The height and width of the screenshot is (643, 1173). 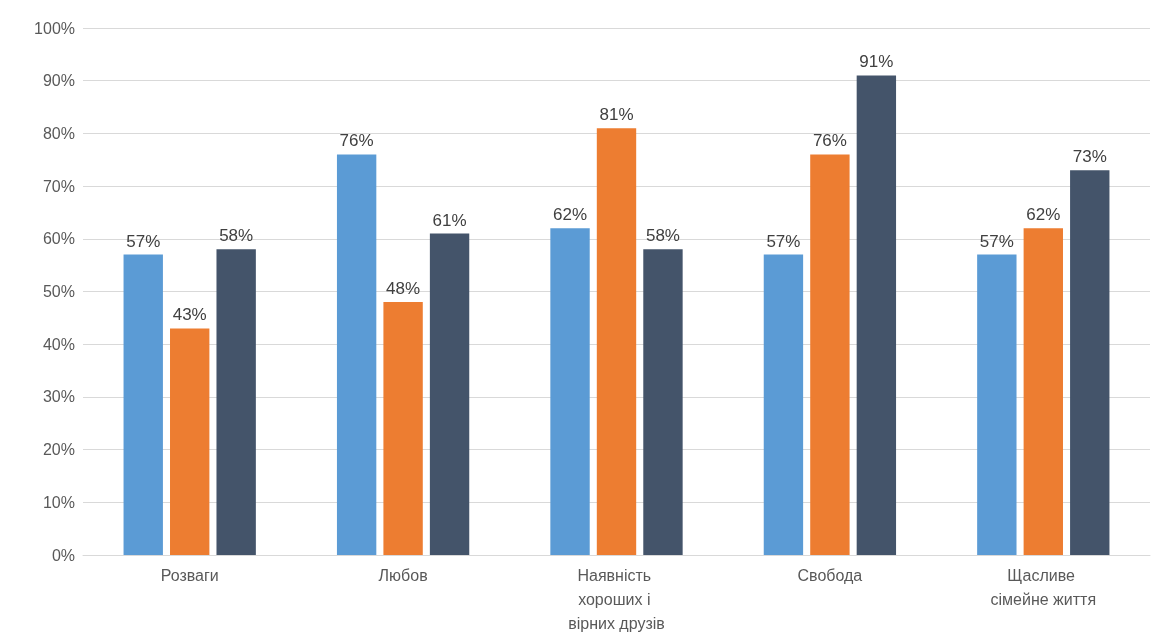 What do you see at coordinates (58, 186) in the screenshot?
I see `y-tick-label: 70%` at bounding box center [58, 186].